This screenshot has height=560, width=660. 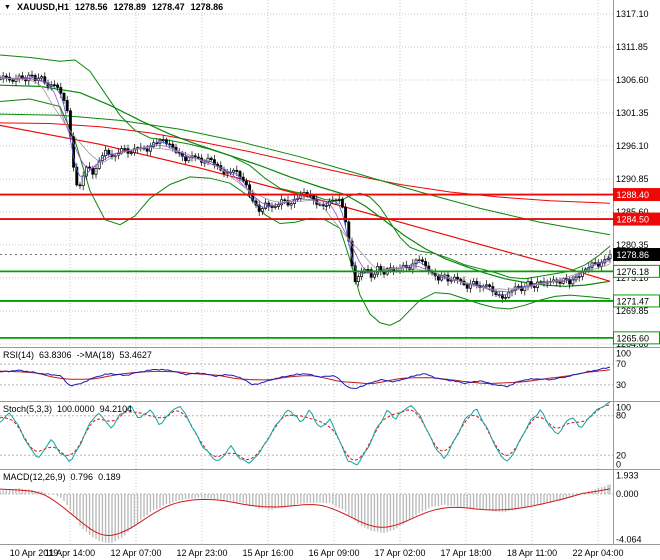 I want to click on svg-text: 16 Apr 09:00, so click(x=333, y=553).